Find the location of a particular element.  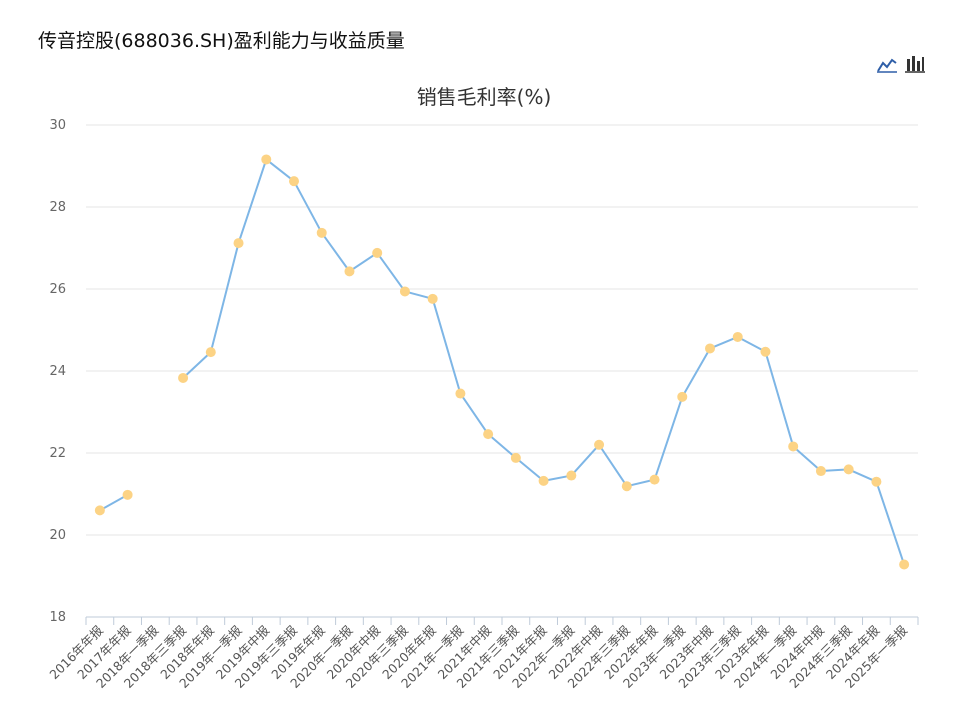

page-title: 传音控股(688036.SH)盈利能力与收益质量 is located at coordinates (221, 41).